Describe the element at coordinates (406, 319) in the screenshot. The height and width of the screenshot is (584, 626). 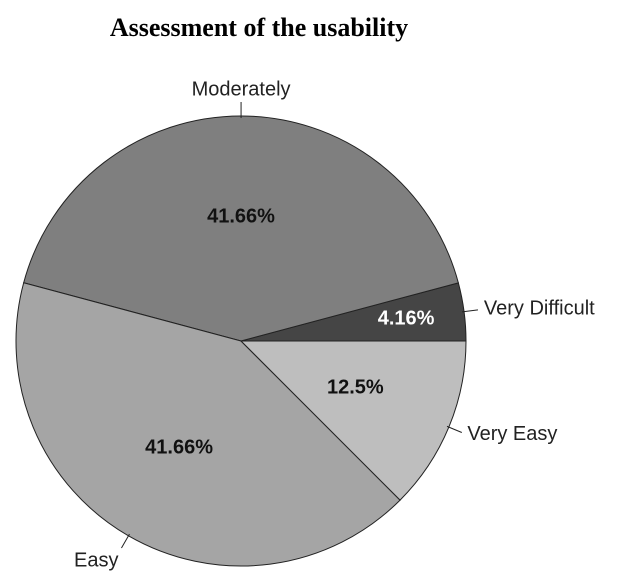
I see `value-label: 4.16%` at that location.